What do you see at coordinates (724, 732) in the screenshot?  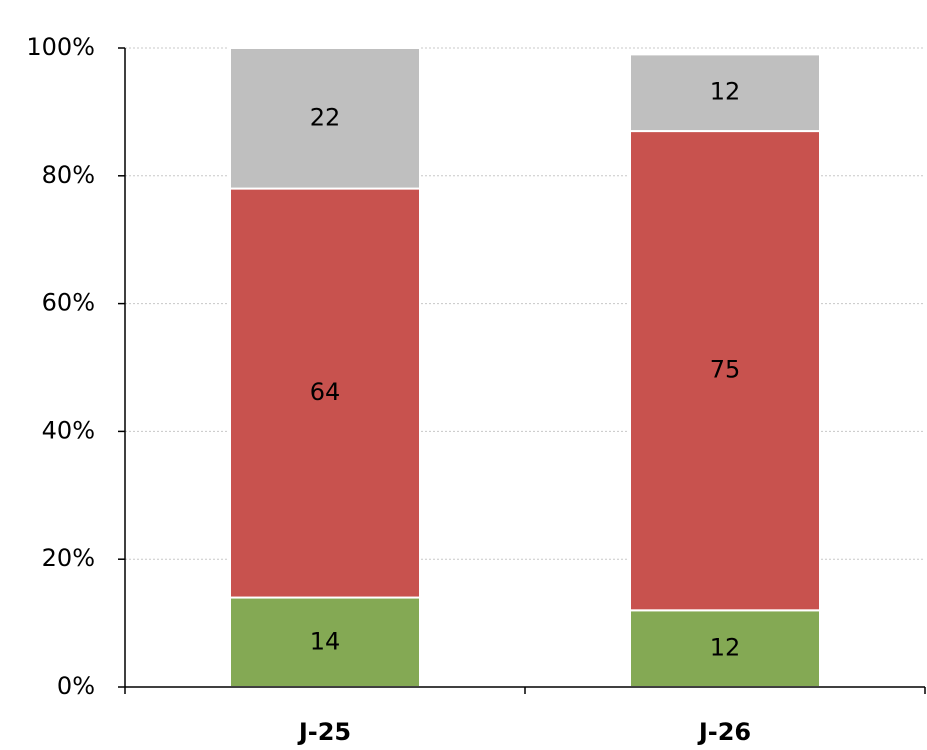 I see `x-tick-label: J-26` at bounding box center [724, 732].